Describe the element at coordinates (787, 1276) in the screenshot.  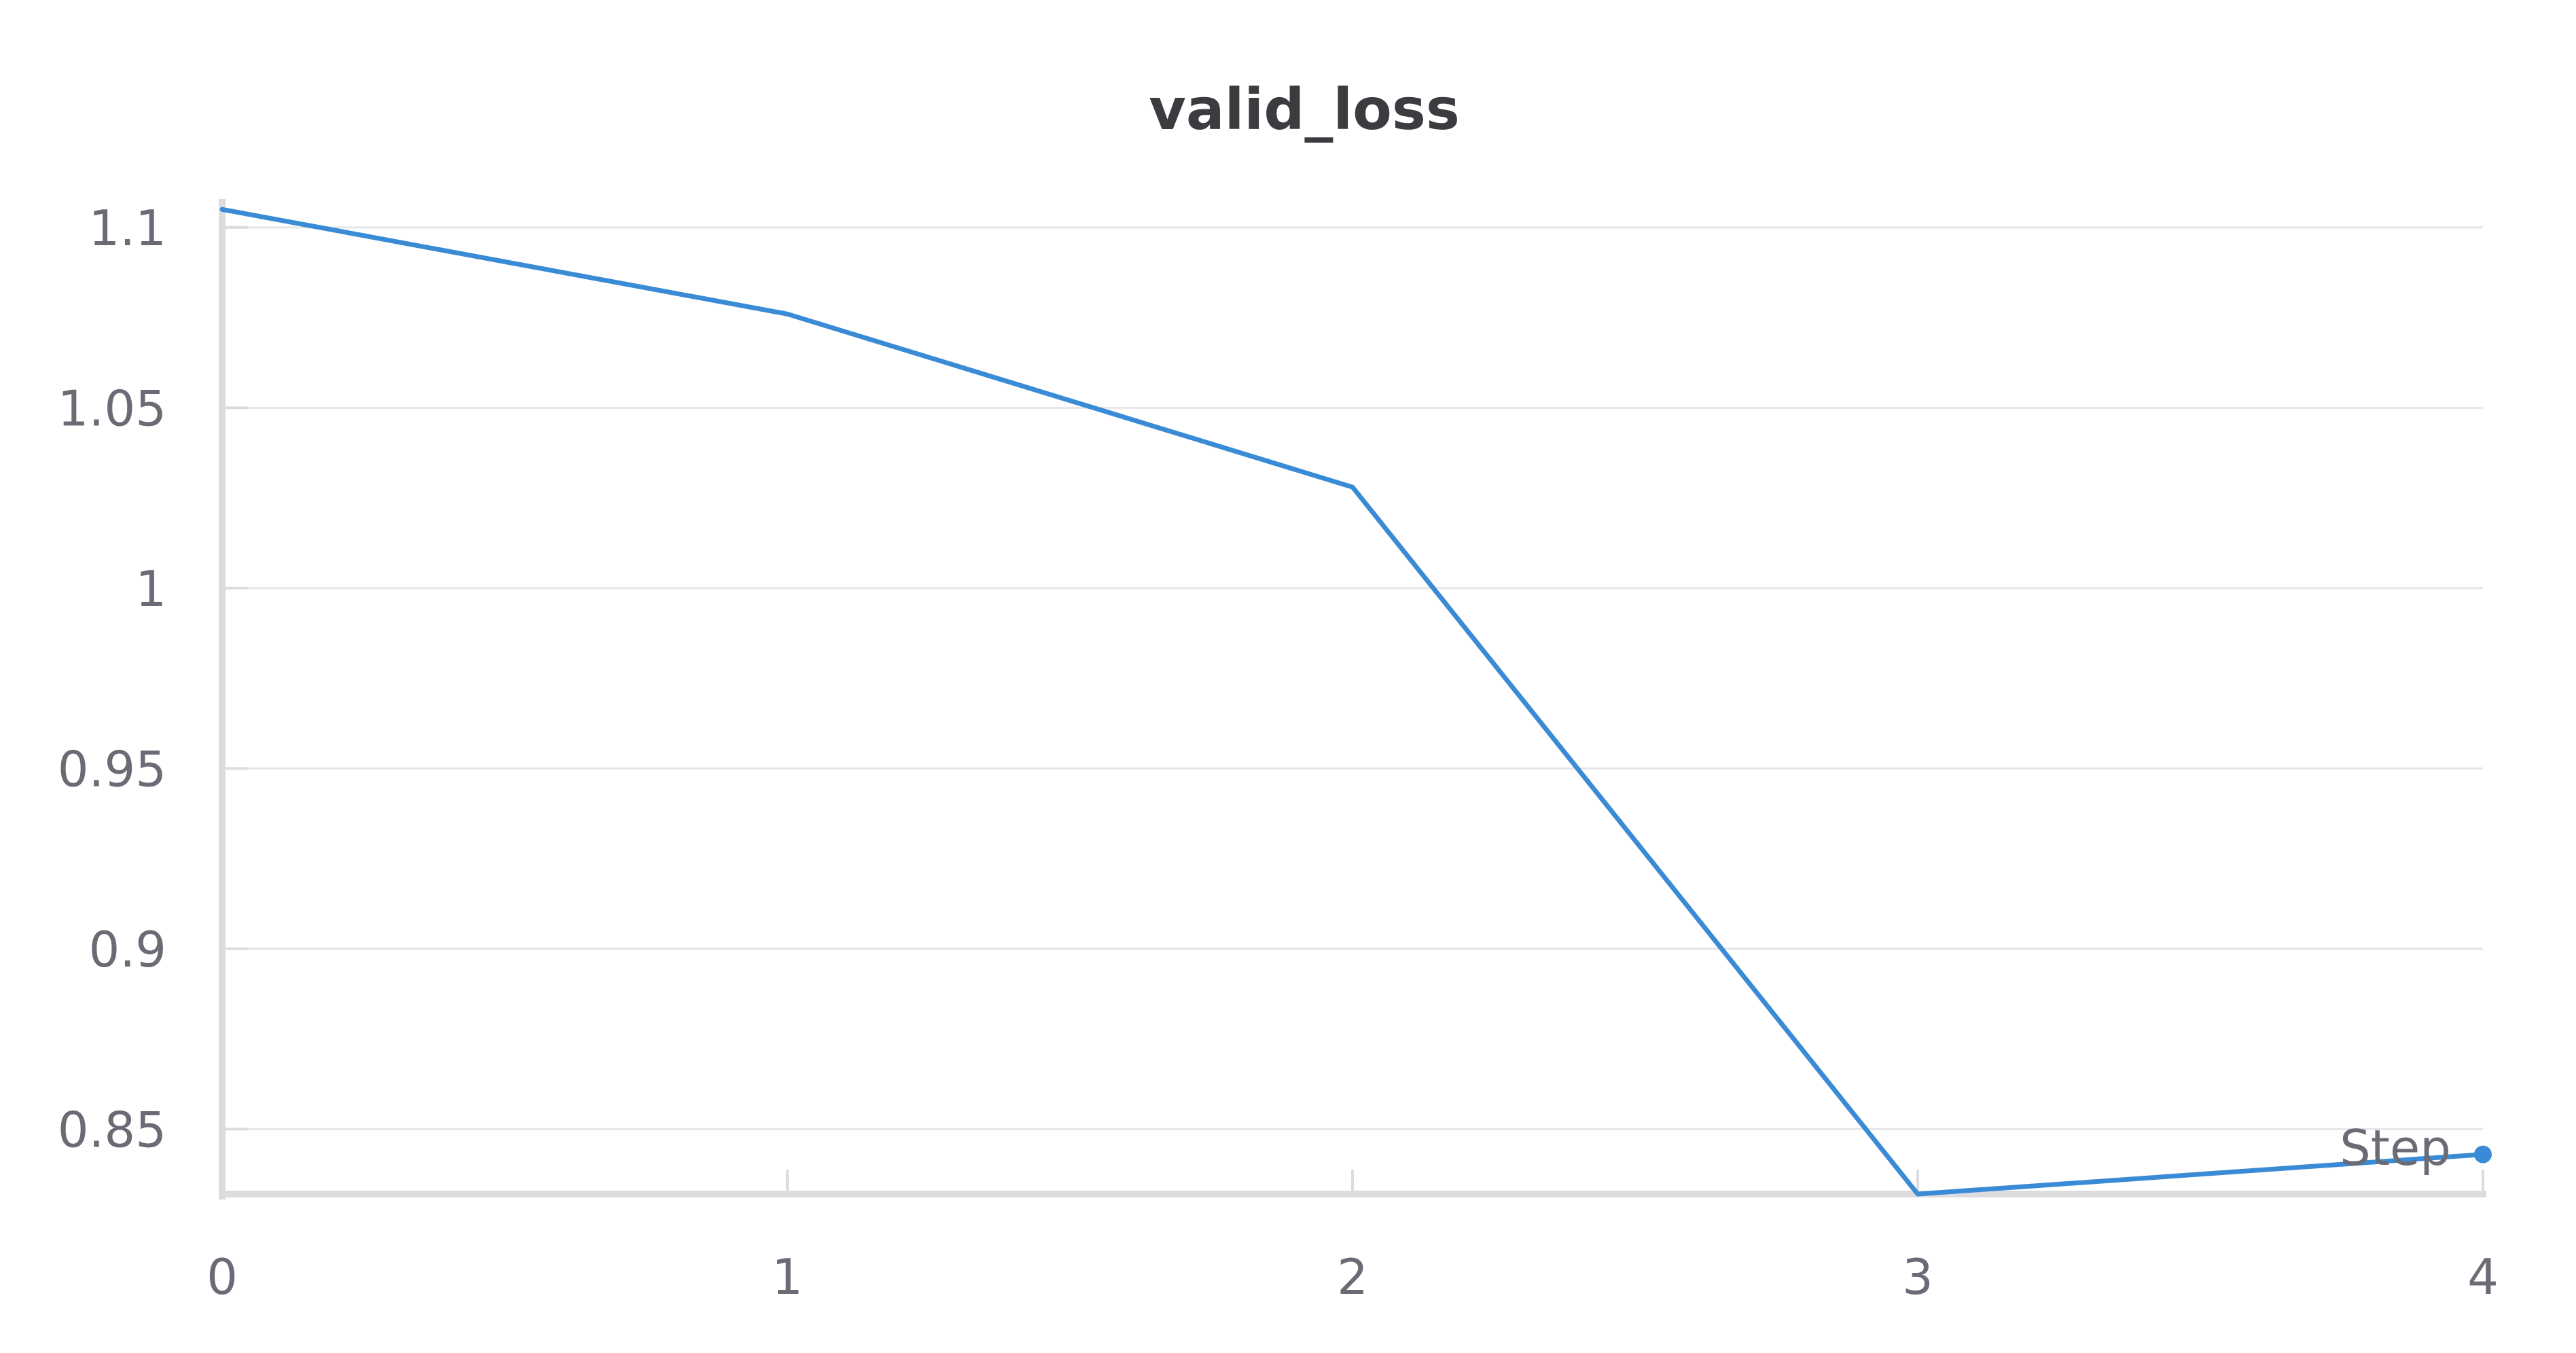
I see `x-tick-label: 1` at that location.